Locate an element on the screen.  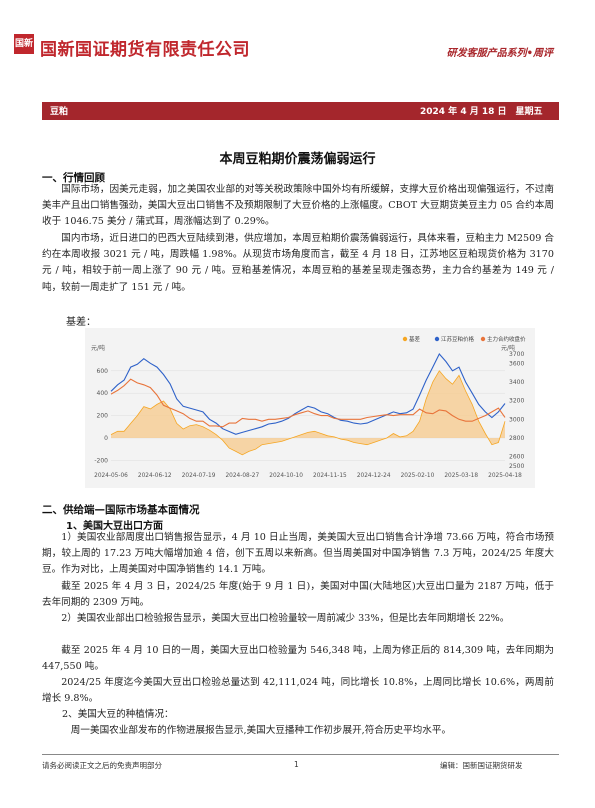
legend-label: 主力合约收盘价 is located at coordinates (506, 339).